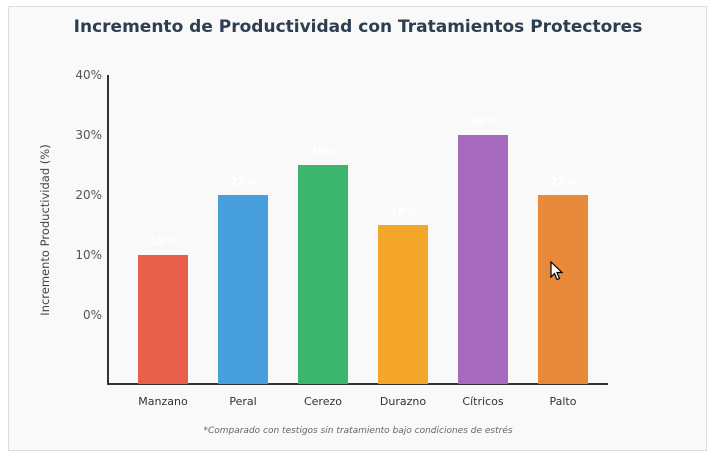 This screenshot has width=716, height=461. Describe the element at coordinates (483, 121) in the screenshot. I see `bar-value-label: 35%` at that location.